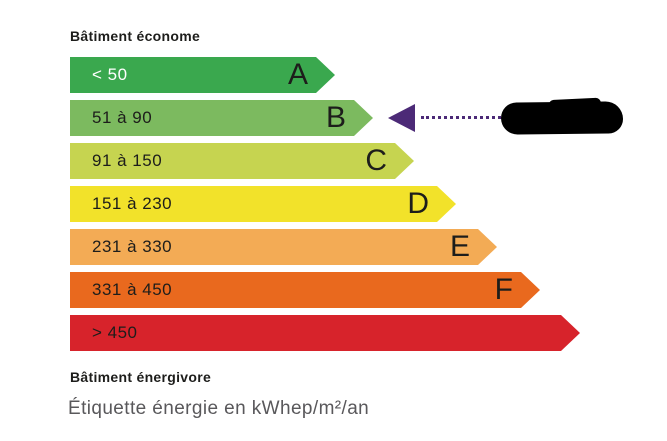  What do you see at coordinates (305, 290) in the screenshot?
I see `energy-bar-f: 331 à 450 F` at bounding box center [305, 290].